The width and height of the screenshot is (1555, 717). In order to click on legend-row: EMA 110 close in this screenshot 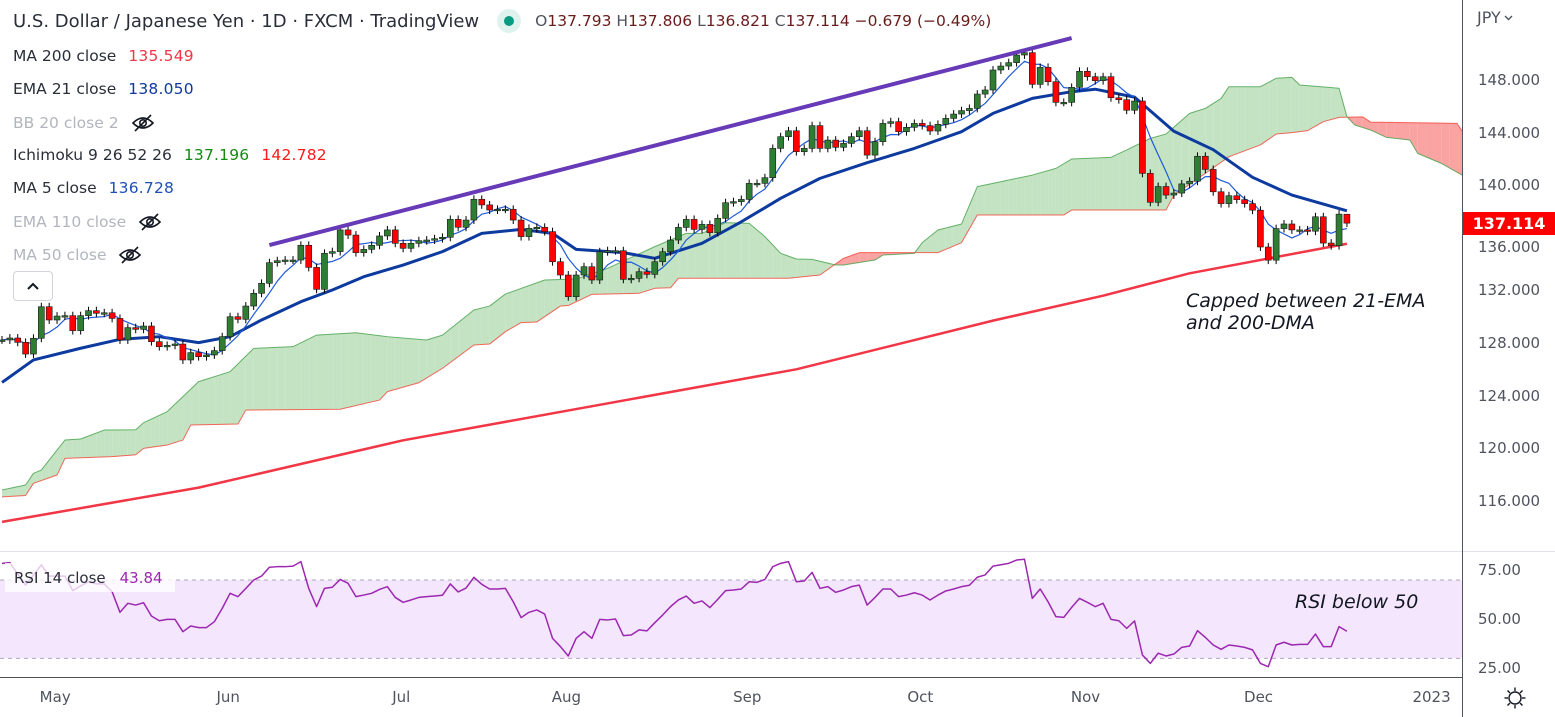, I will do `click(87, 222)`.